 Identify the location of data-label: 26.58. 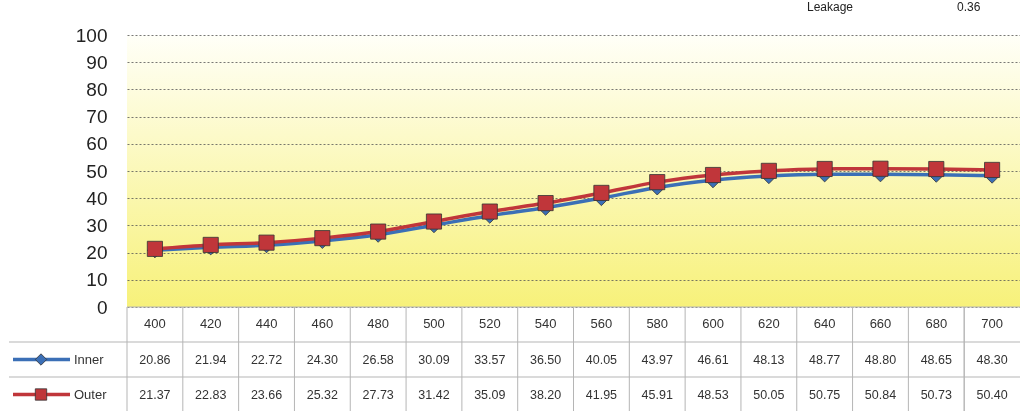
(378, 359).